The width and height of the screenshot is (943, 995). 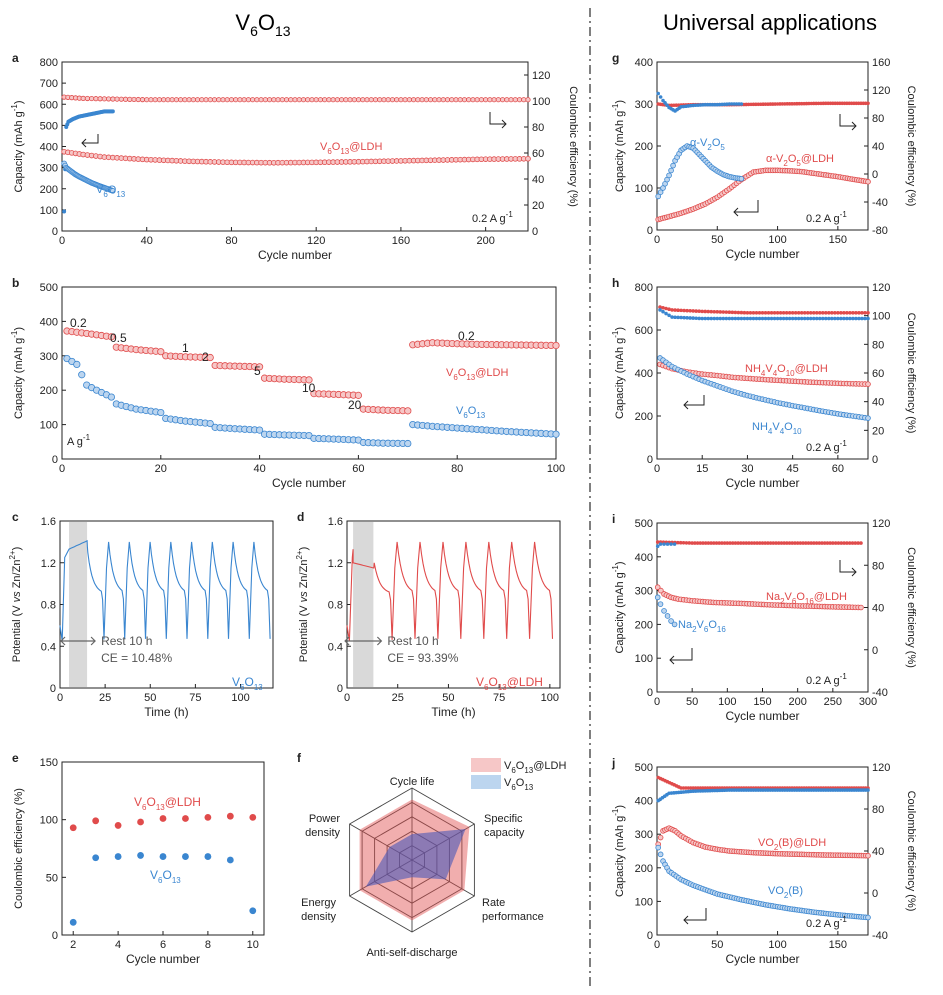 What do you see at coordinates (657, 240) in the screenshot?
I see `x-tick-label: 0` at bounding box center [657, 240].